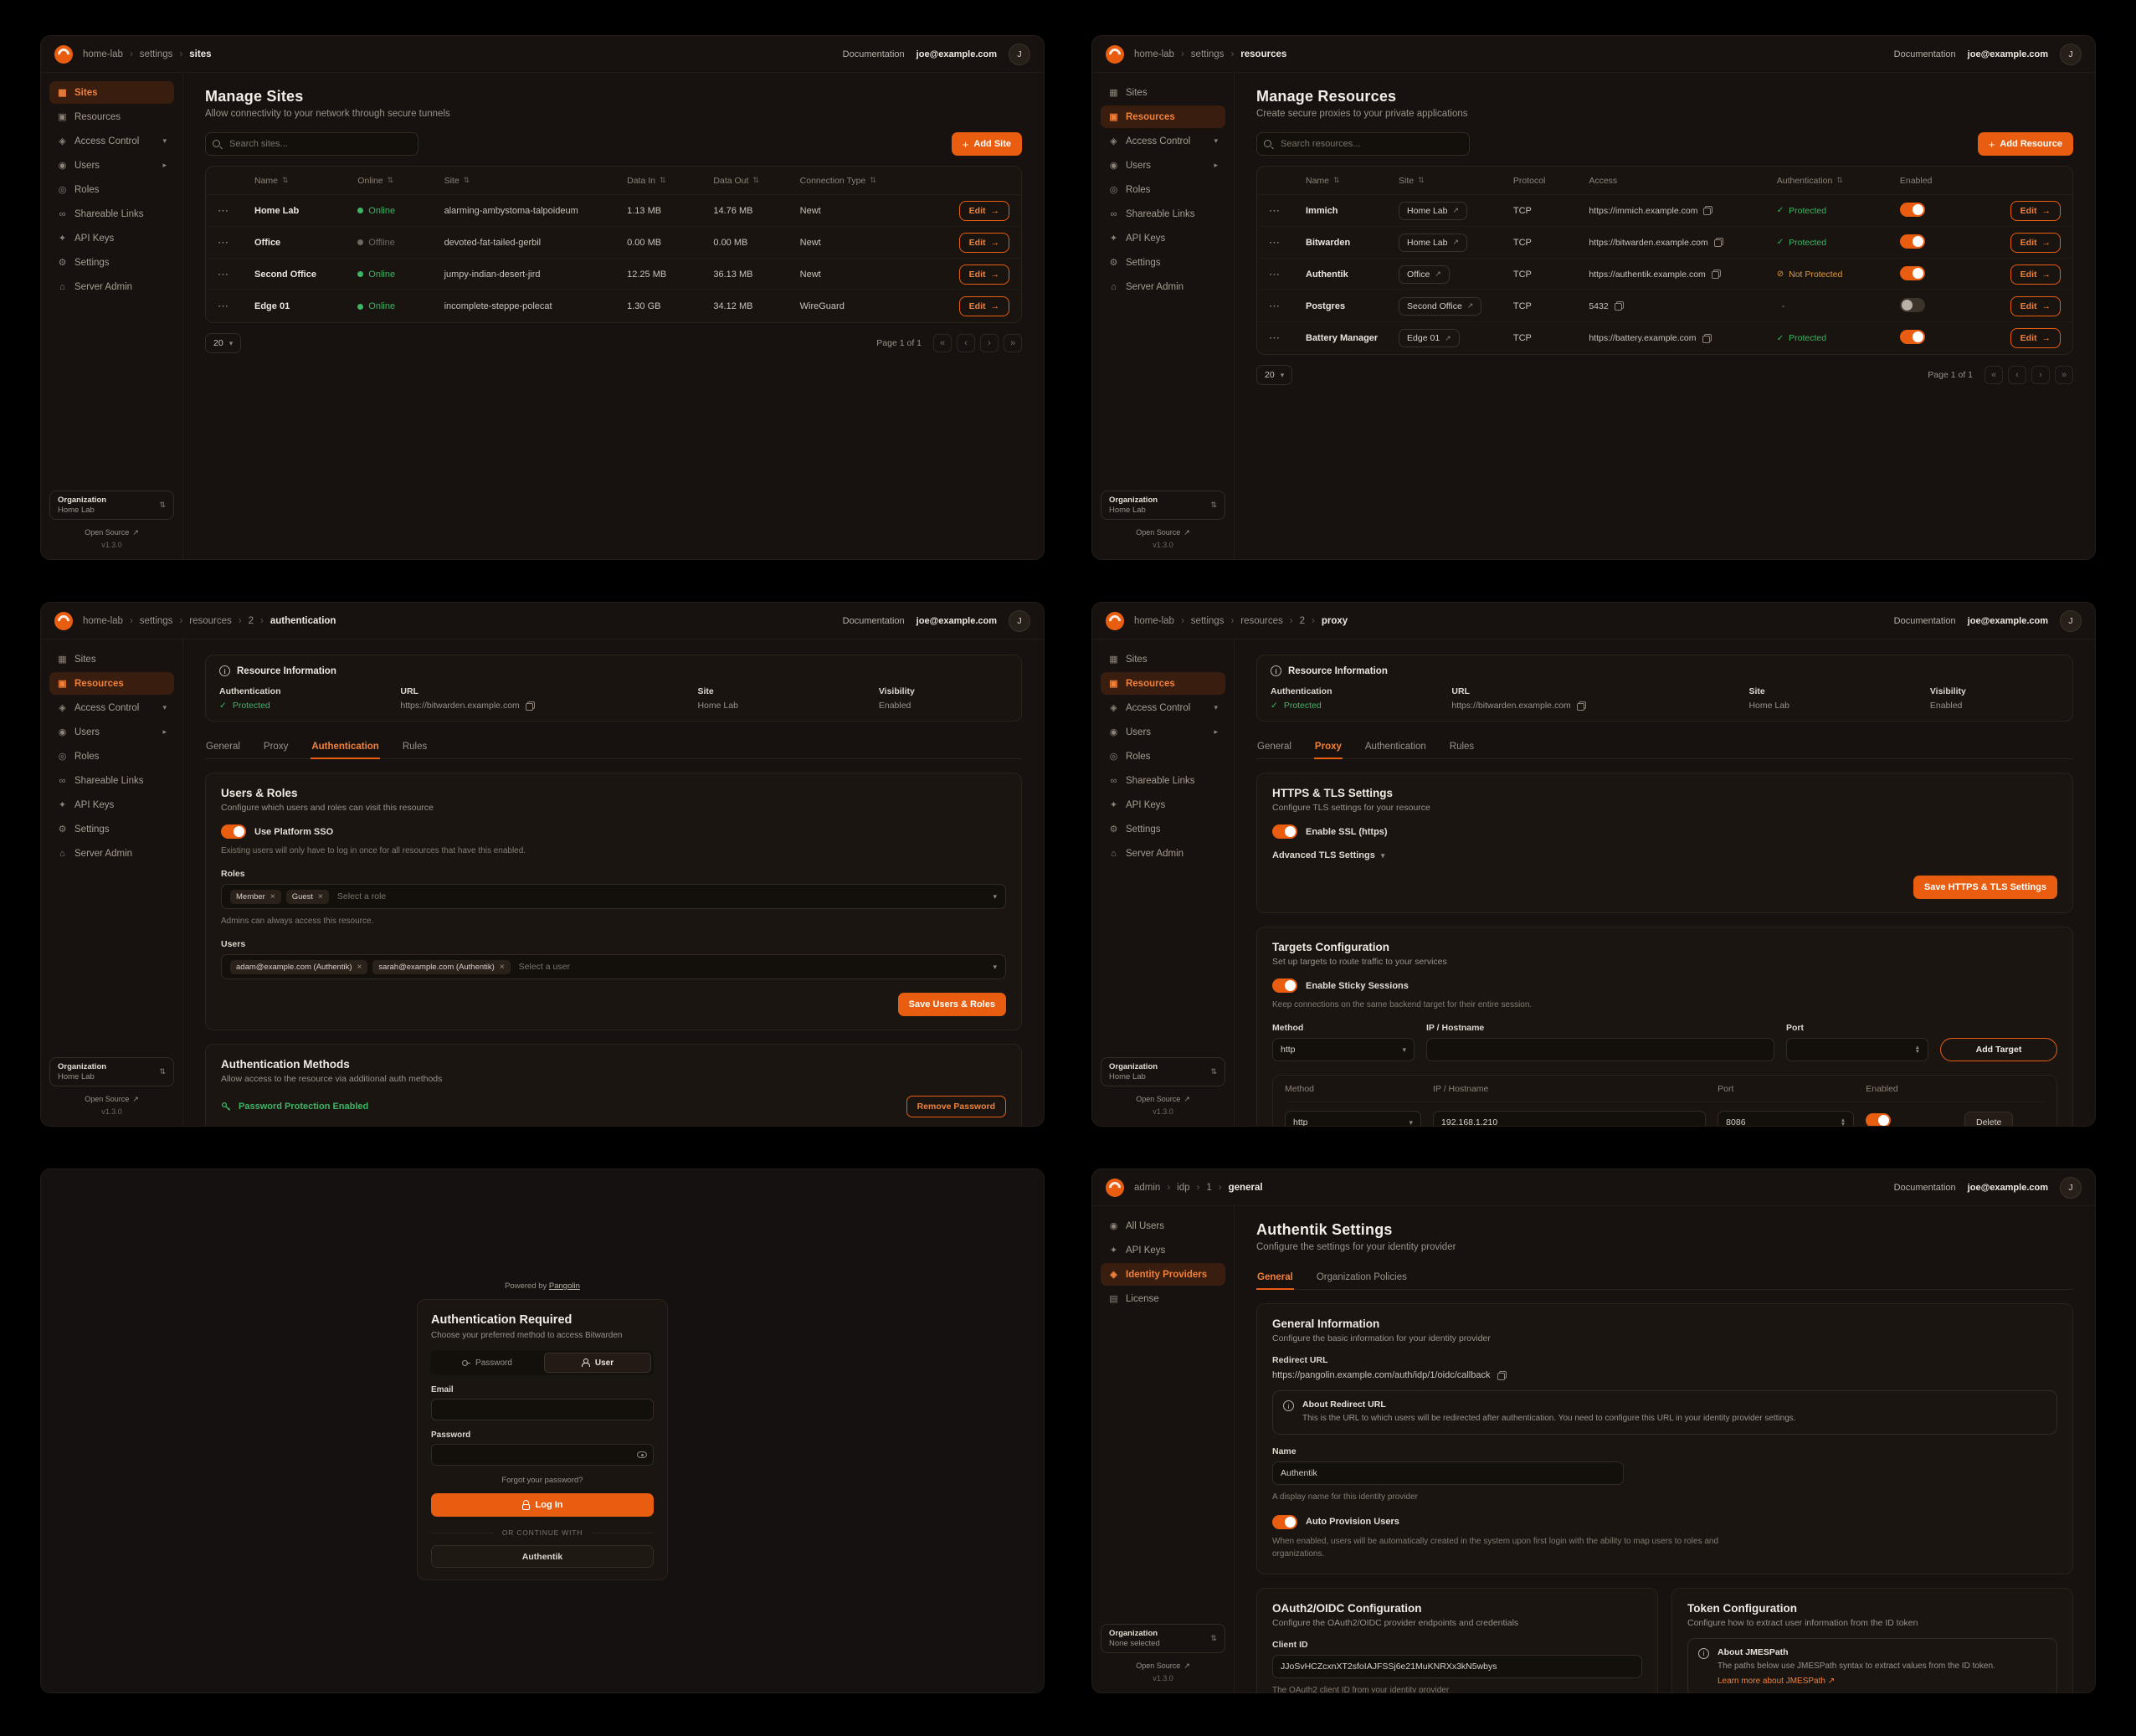 The image size is (2136, 1736). What do you see at coordinates (1644, 210) in the screenshot?
I see `access-url: https://immich.example.com` at bounding box center [1644, 210].